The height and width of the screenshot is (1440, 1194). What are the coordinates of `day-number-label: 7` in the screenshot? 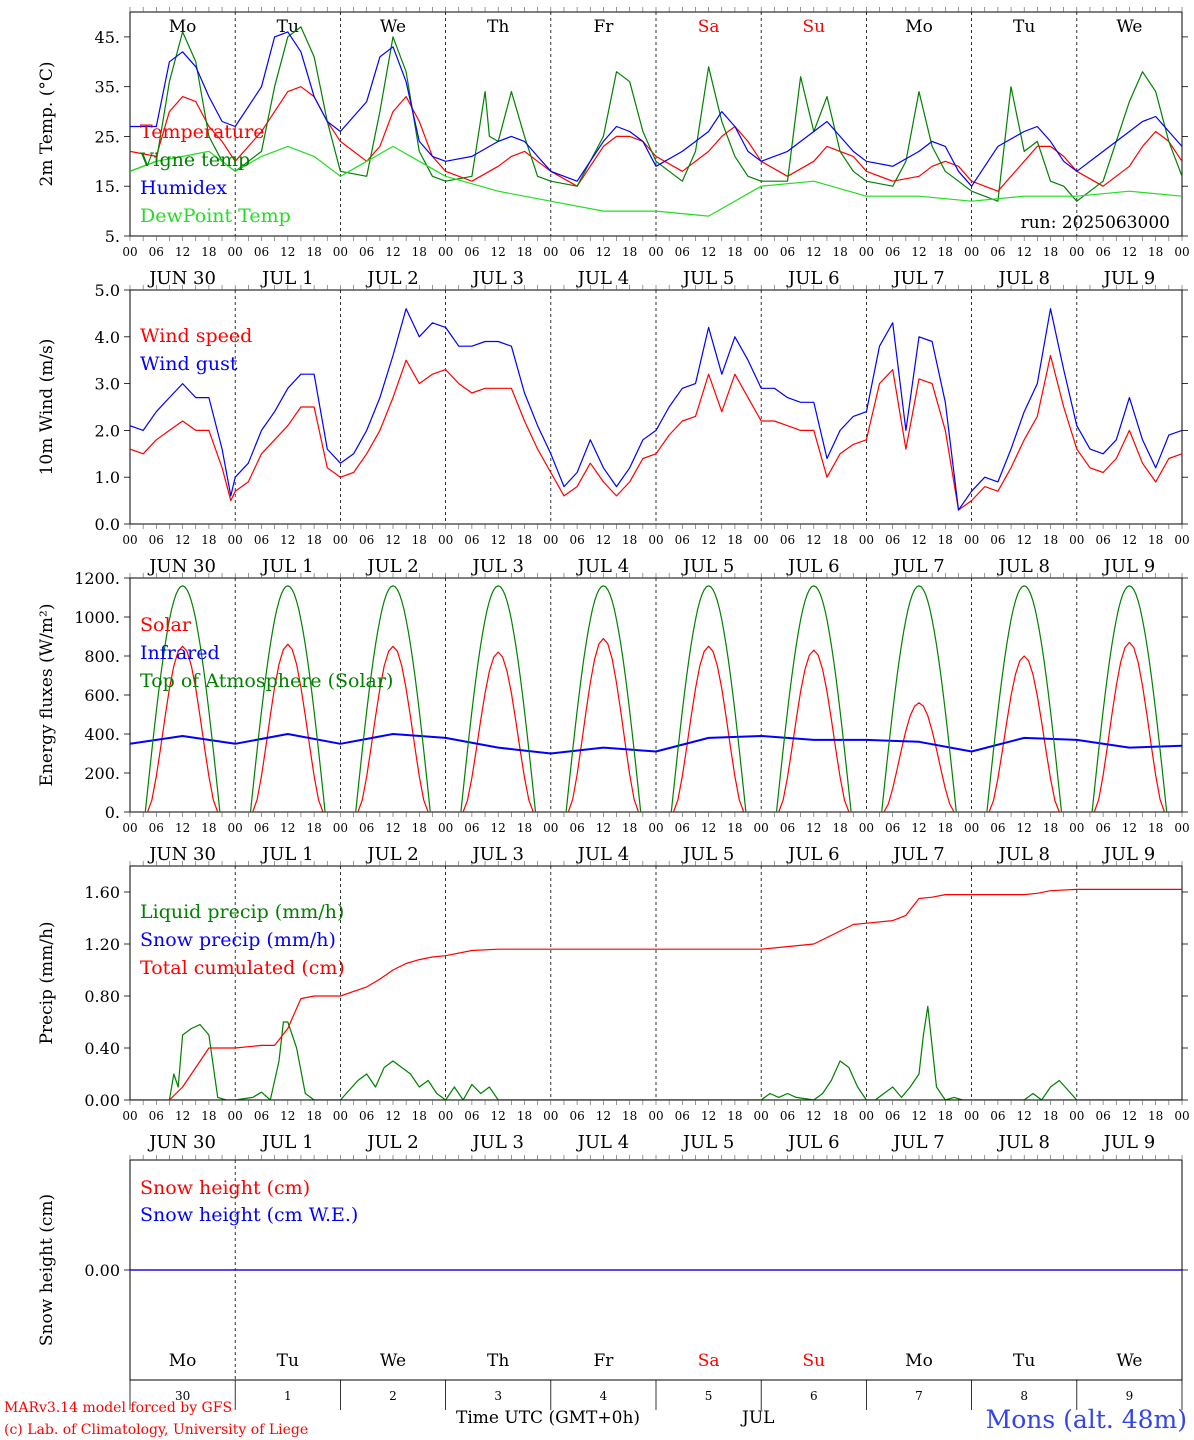 It's located at (919, 1396).